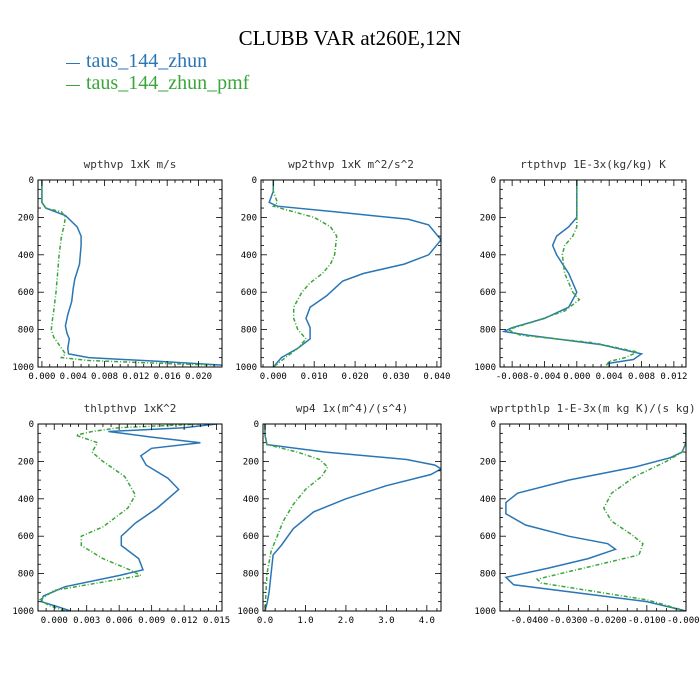 The image size is (700, 700). I want to click on legend-label: taus_144_zhun_pmf, so click(168, 83).